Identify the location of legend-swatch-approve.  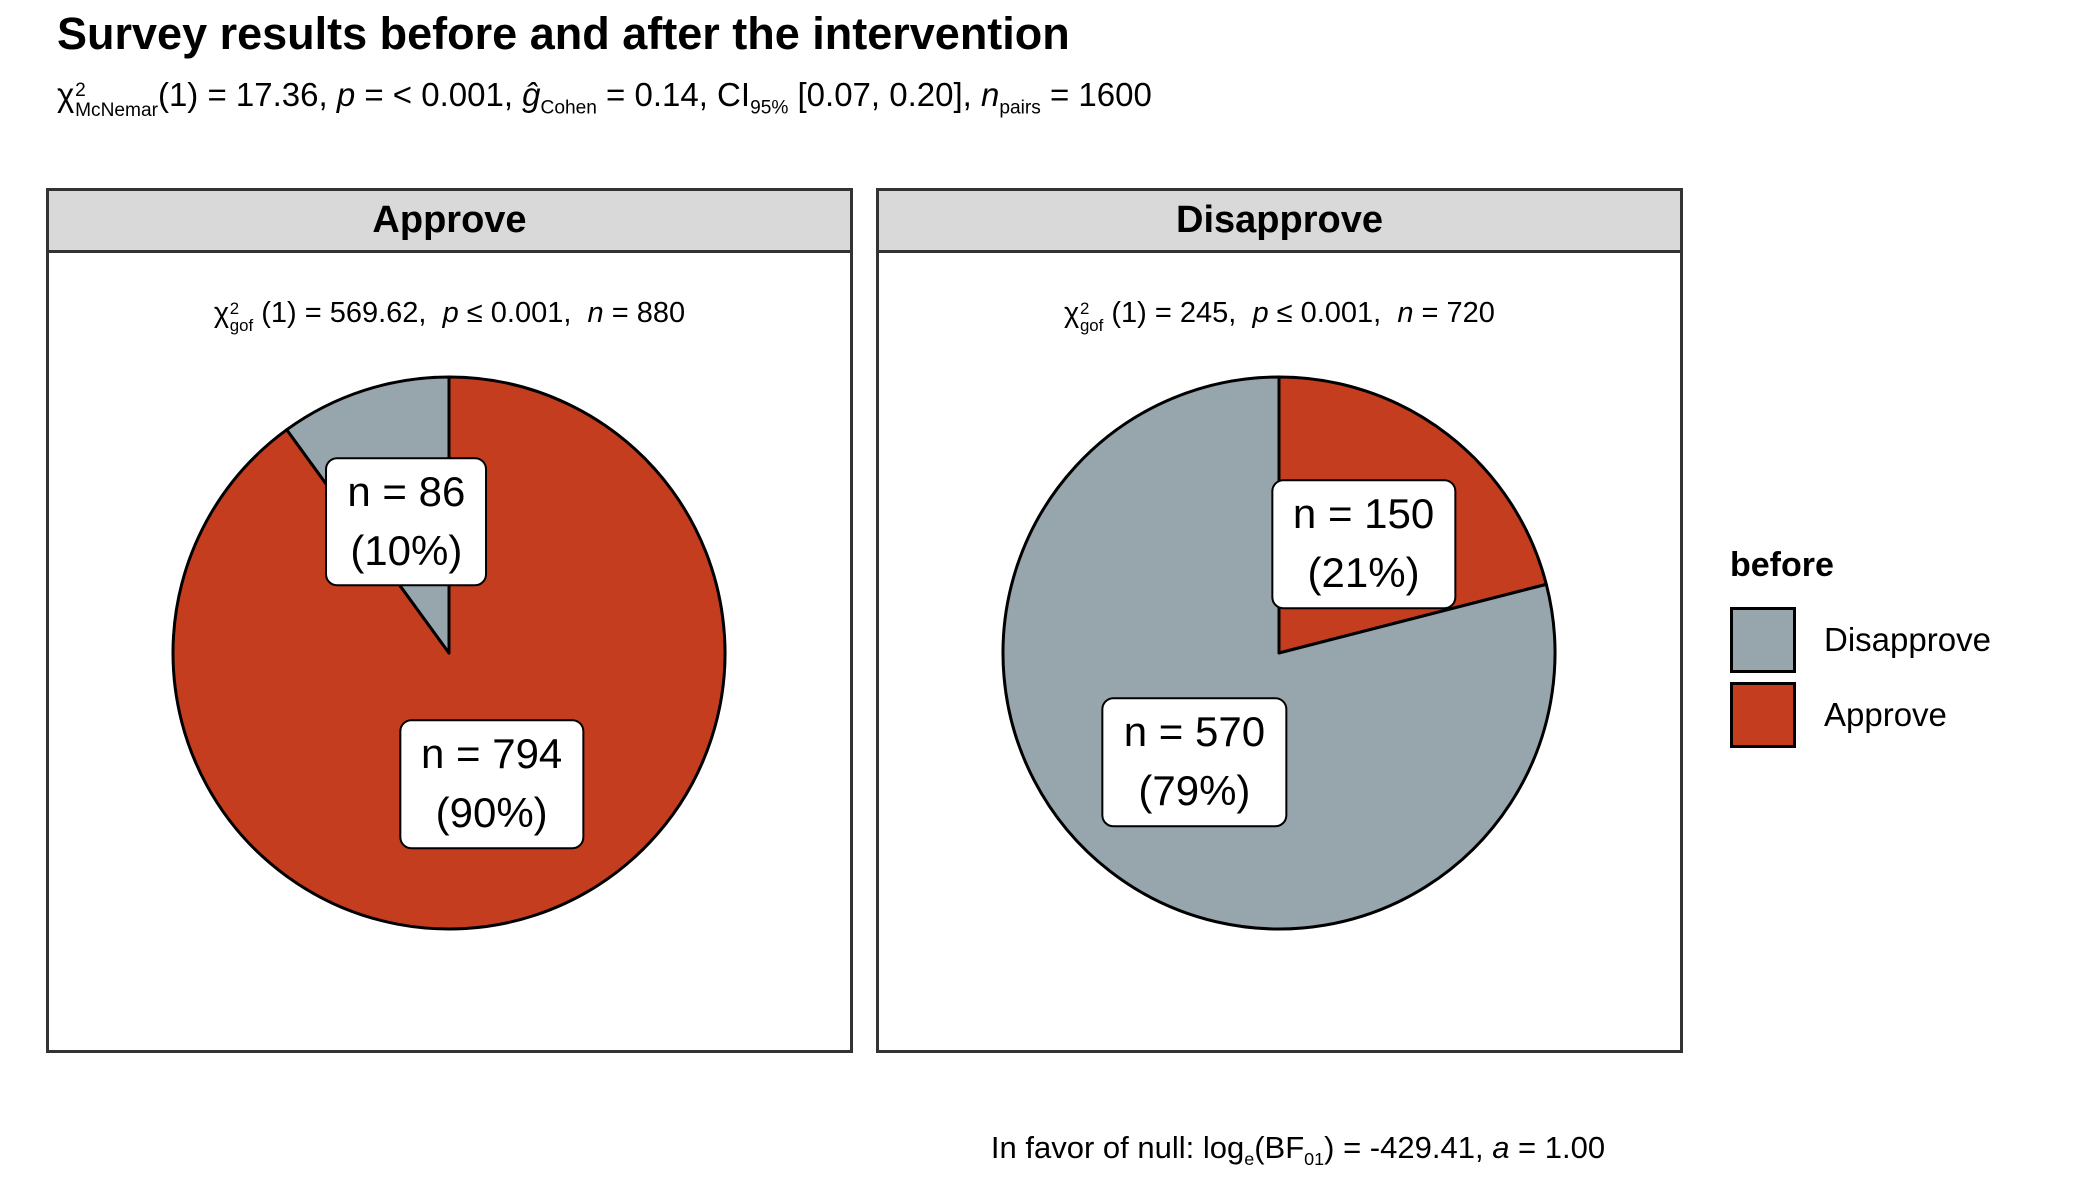
(1763, 715).